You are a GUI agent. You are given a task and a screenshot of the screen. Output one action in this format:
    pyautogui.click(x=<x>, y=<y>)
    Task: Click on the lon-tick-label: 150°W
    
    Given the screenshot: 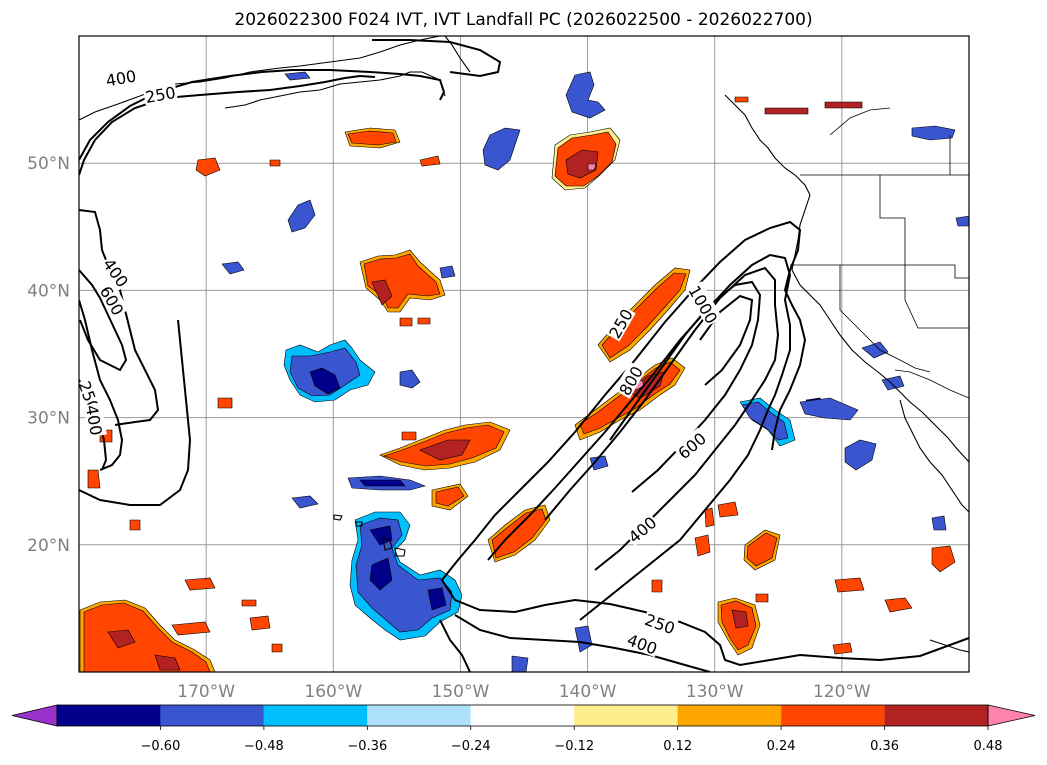 What is the action you would take?
    pyautogui.click(x=461, y=692)
    